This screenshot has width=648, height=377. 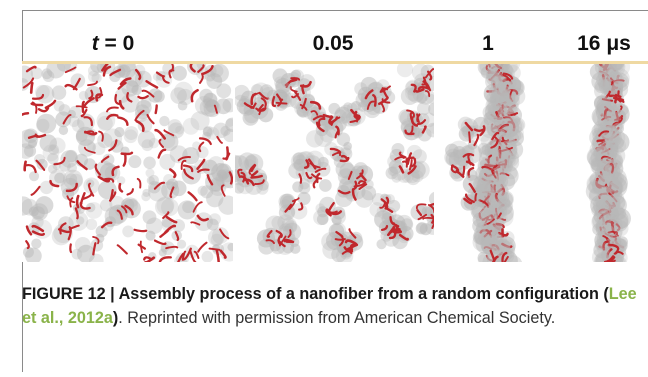 I want to click on caption-citation-link: Lee et al., 2012a, so click(x=329, y=306).